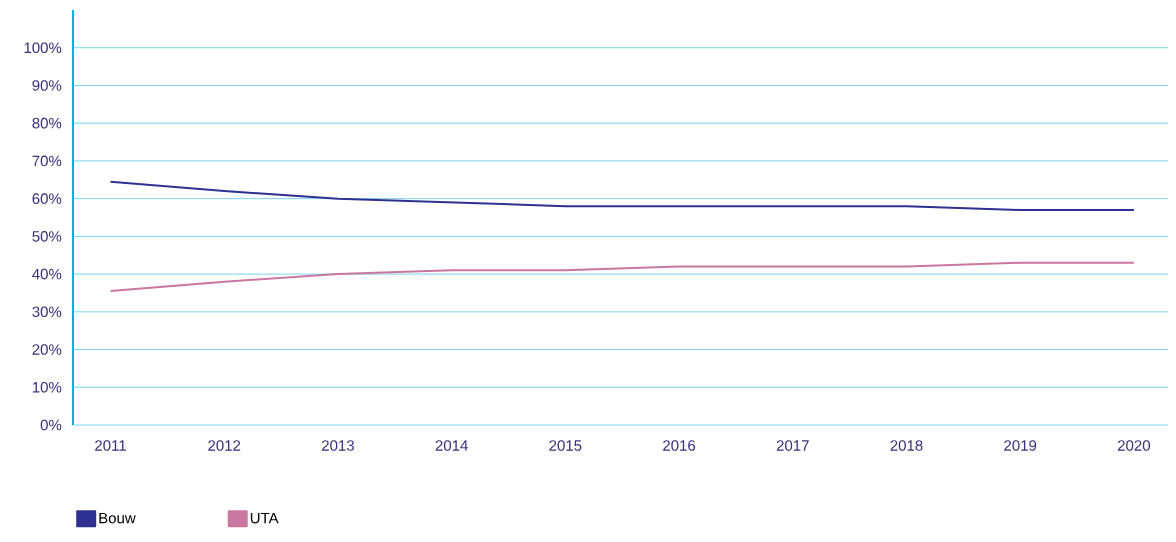  I want to click on legend-label: Bouw, so click(117, 518).